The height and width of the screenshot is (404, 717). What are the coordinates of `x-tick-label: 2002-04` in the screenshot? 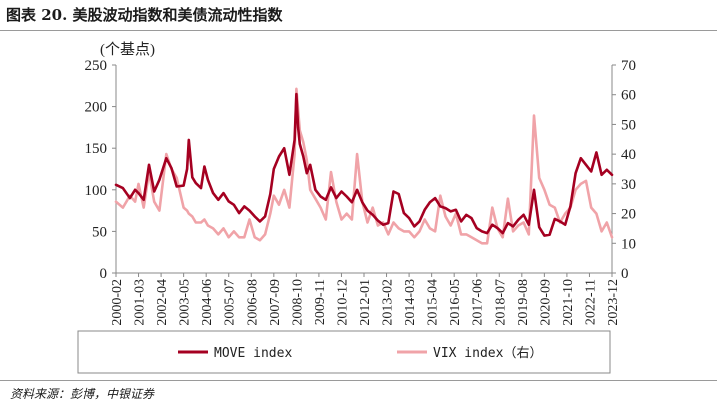 It's located at (162, 302).